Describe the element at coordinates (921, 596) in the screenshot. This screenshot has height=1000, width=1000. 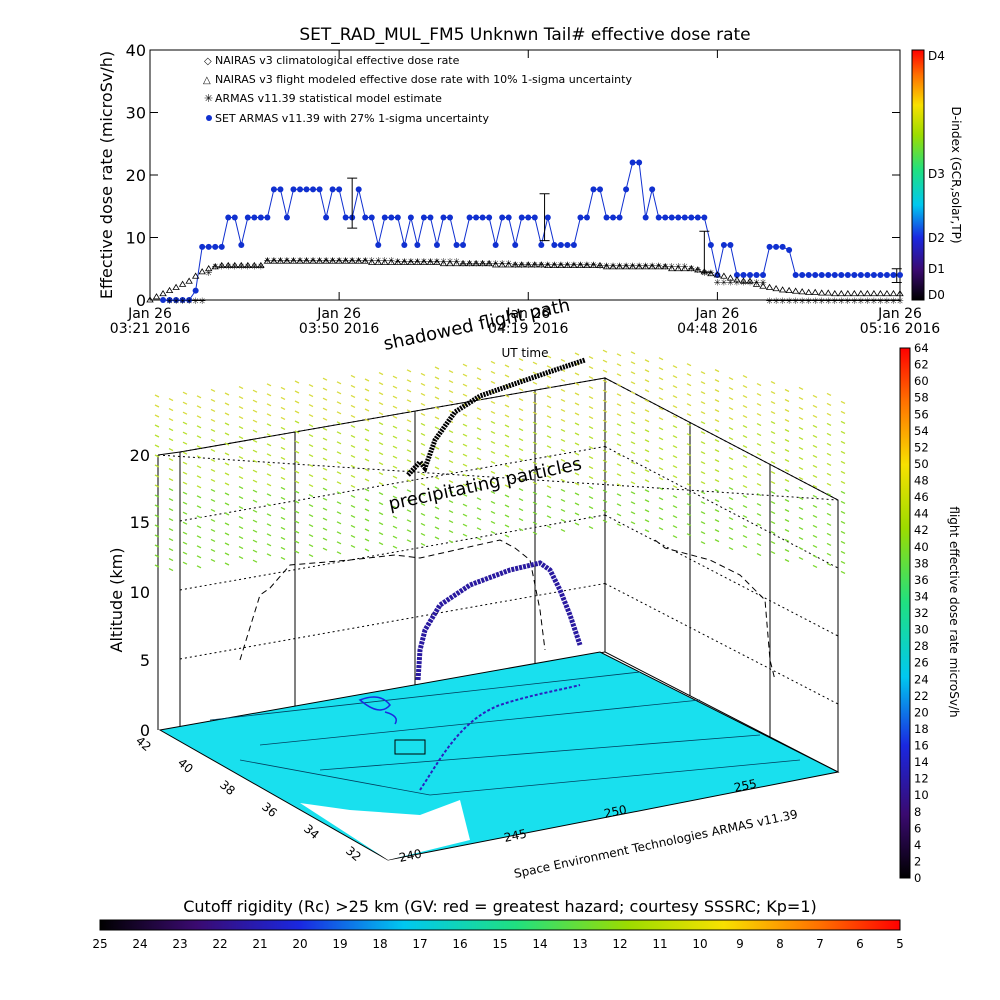
I see `dose-rate-tick: 34` at that location.